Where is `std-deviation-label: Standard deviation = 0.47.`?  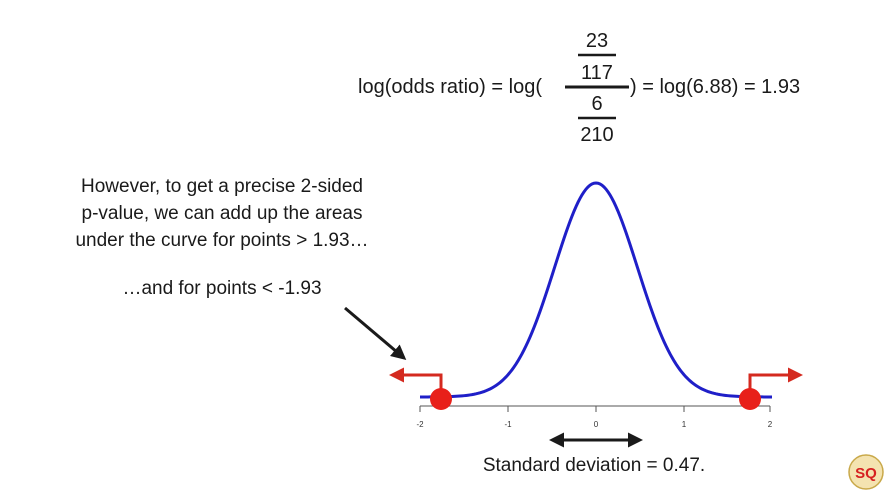
std-deviation-label: Standard deviation = 0.47. is located at coordinates (594, 465).